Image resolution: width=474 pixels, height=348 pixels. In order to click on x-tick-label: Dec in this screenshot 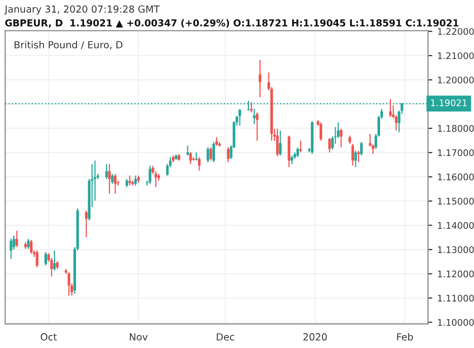, I will do `click(225, 337)`.